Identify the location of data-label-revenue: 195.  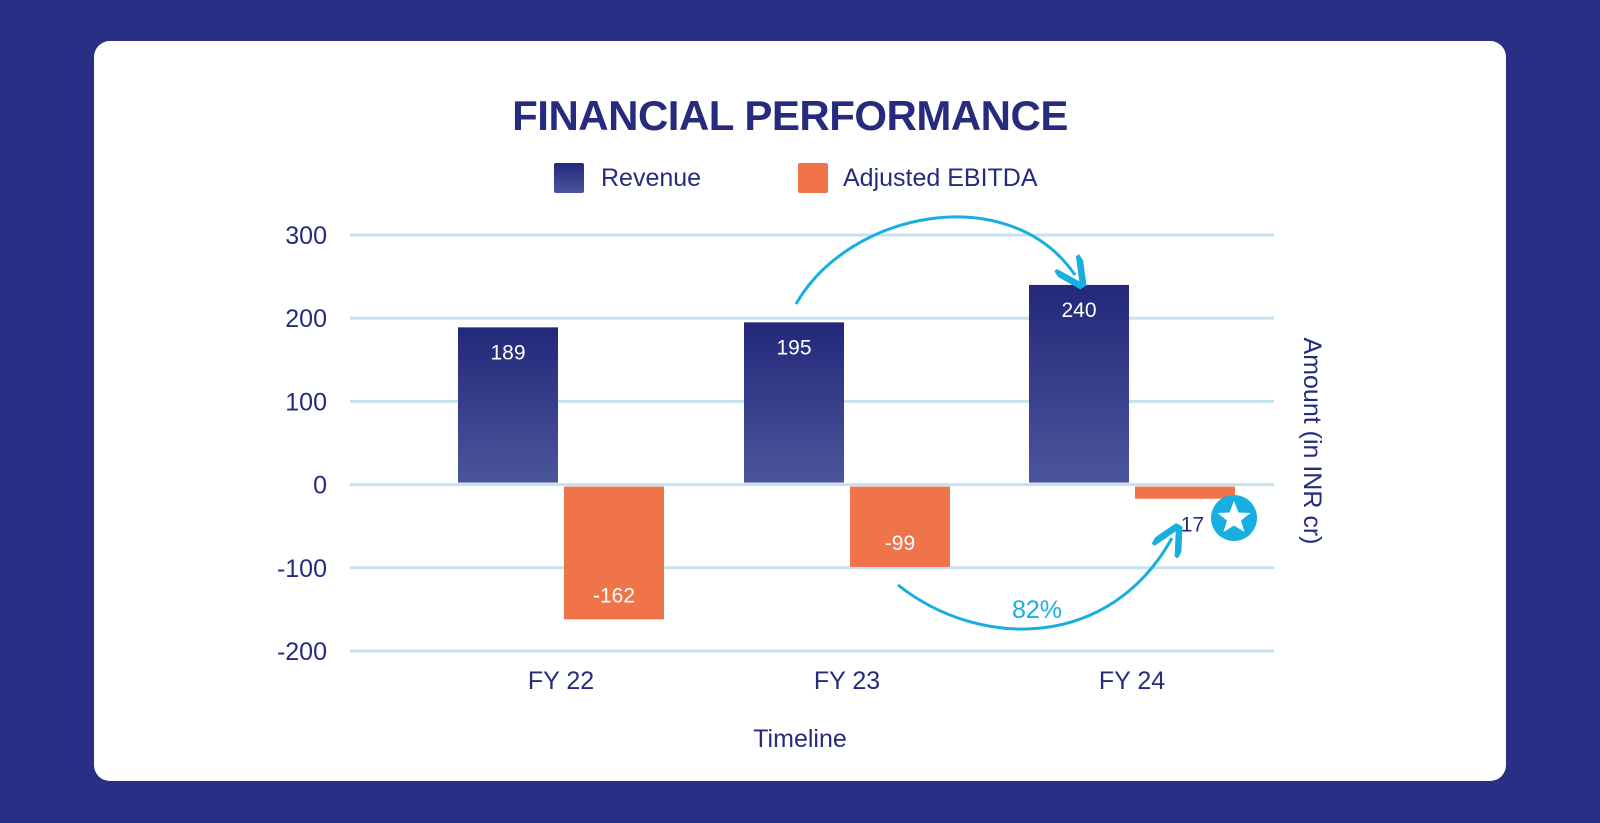
(793, 347).